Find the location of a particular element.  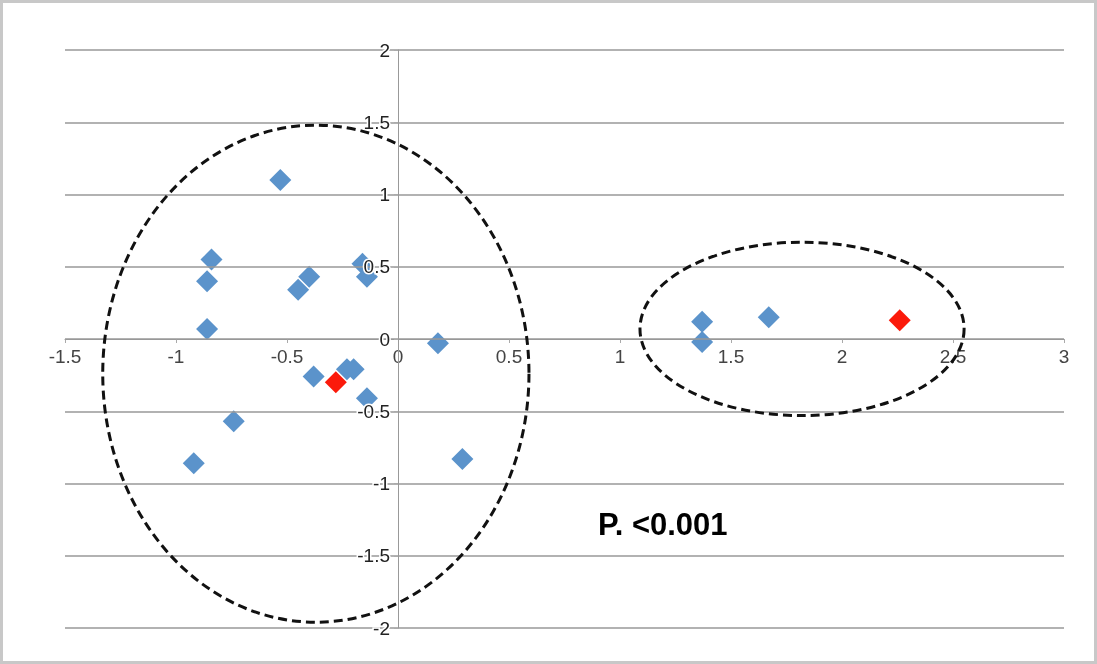

y-tick-label: -1.5 is located at coordinates (373, 556).